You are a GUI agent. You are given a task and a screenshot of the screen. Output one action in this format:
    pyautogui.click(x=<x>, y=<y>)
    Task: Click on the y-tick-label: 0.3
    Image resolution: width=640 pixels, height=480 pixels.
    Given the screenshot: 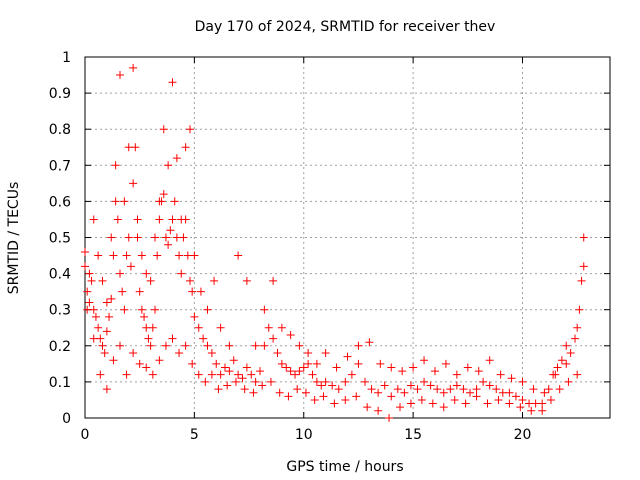 What is the action you would take?
    pyautogui.click(x=60, y=311)
    